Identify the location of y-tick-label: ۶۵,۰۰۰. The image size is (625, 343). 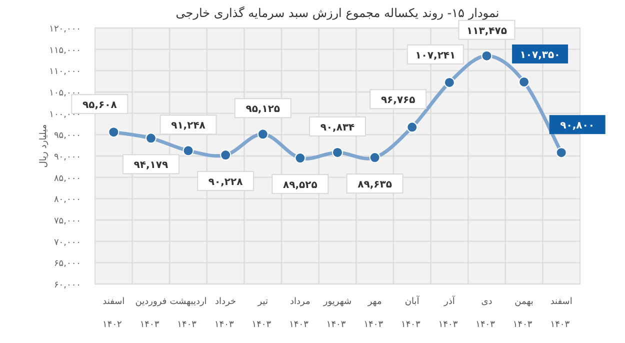
(67, 264).